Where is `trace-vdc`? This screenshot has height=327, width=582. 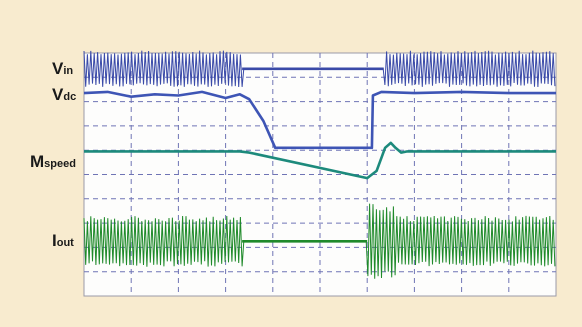 trace-vdc is located at coordinates (319, 120).